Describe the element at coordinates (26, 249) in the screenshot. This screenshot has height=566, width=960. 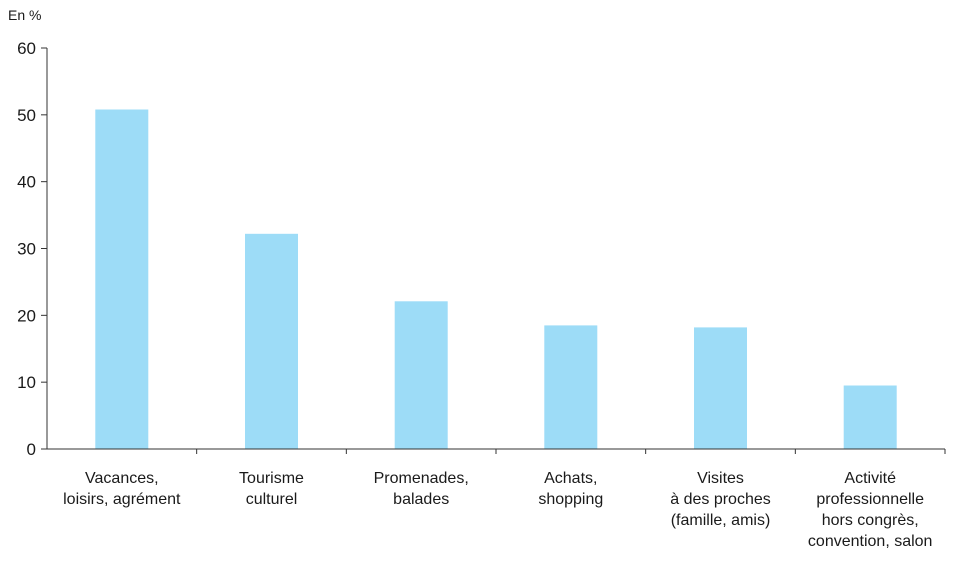
I see `y-tick-label: 30` at that location.